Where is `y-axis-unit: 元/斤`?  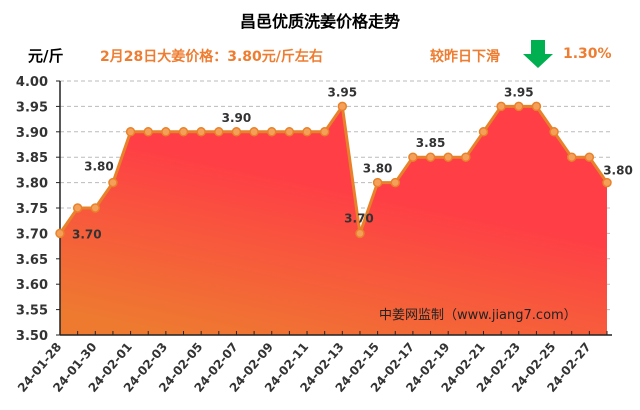
y-axis-unit: 元/斤 is located at coordinates (46, 56).